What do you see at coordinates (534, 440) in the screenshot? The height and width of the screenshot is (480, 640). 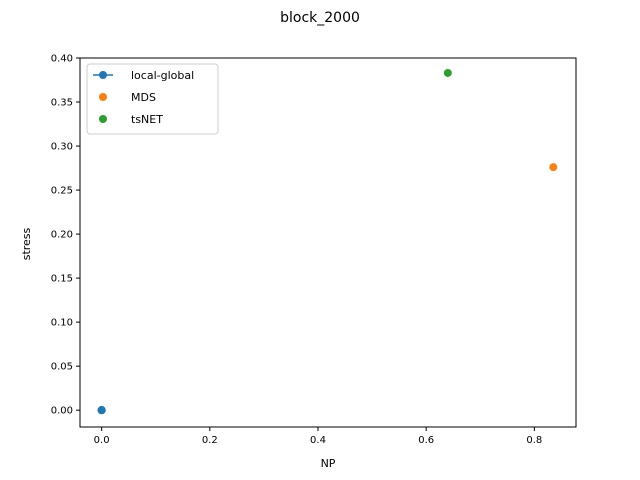 I see `x-tick-label: 0.8` at bounding box center [534, 440].